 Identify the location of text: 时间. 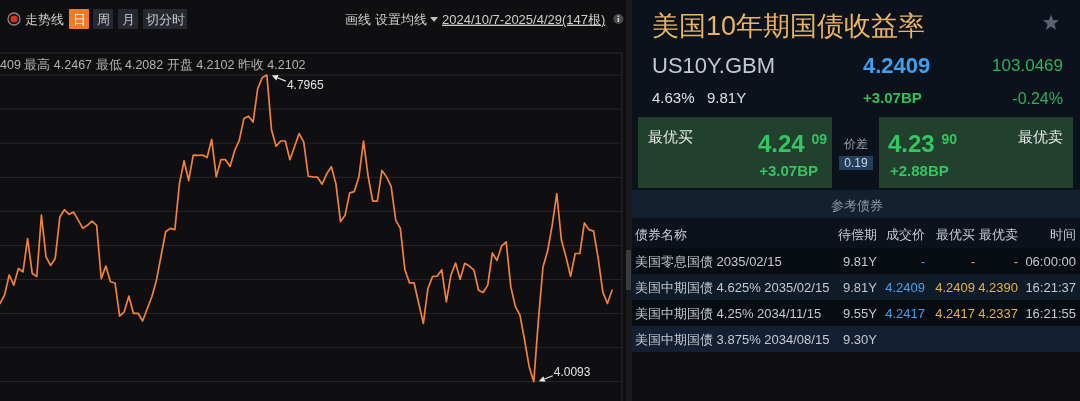
(1063, 234).